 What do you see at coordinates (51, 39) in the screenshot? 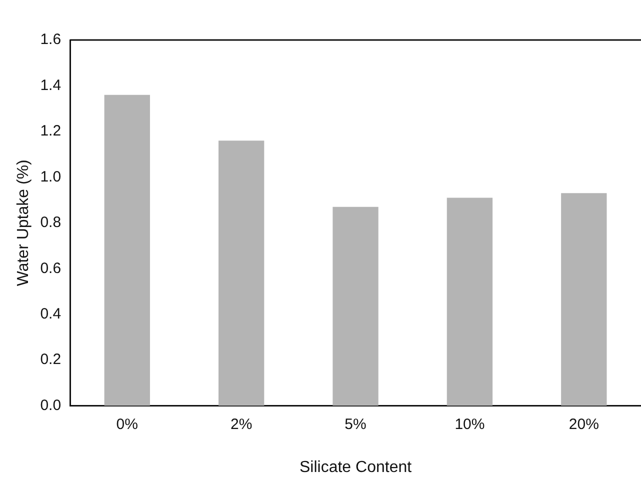
I see `y-tick-label: 1.6` at bounding box center [51, 39].